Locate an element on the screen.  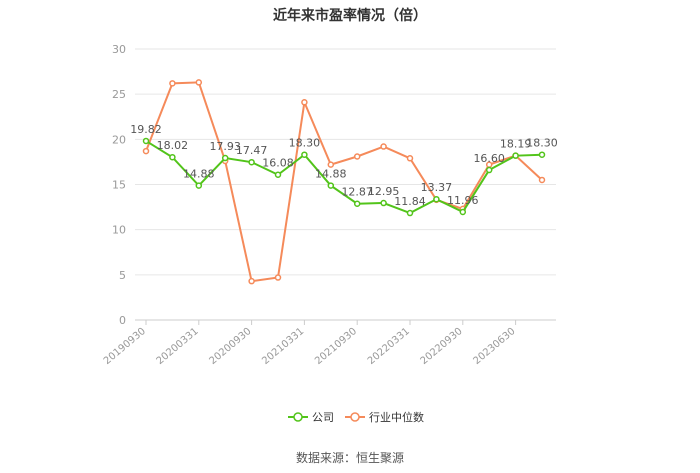
x-tick-label: 20220331 is located at coordinates (389, 346).